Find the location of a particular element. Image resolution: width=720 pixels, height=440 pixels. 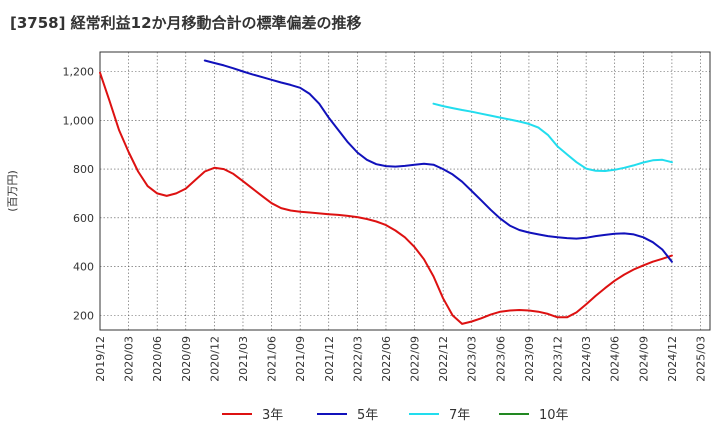

x-tick-label: 2024/12 is located at coordinates (672, 359).